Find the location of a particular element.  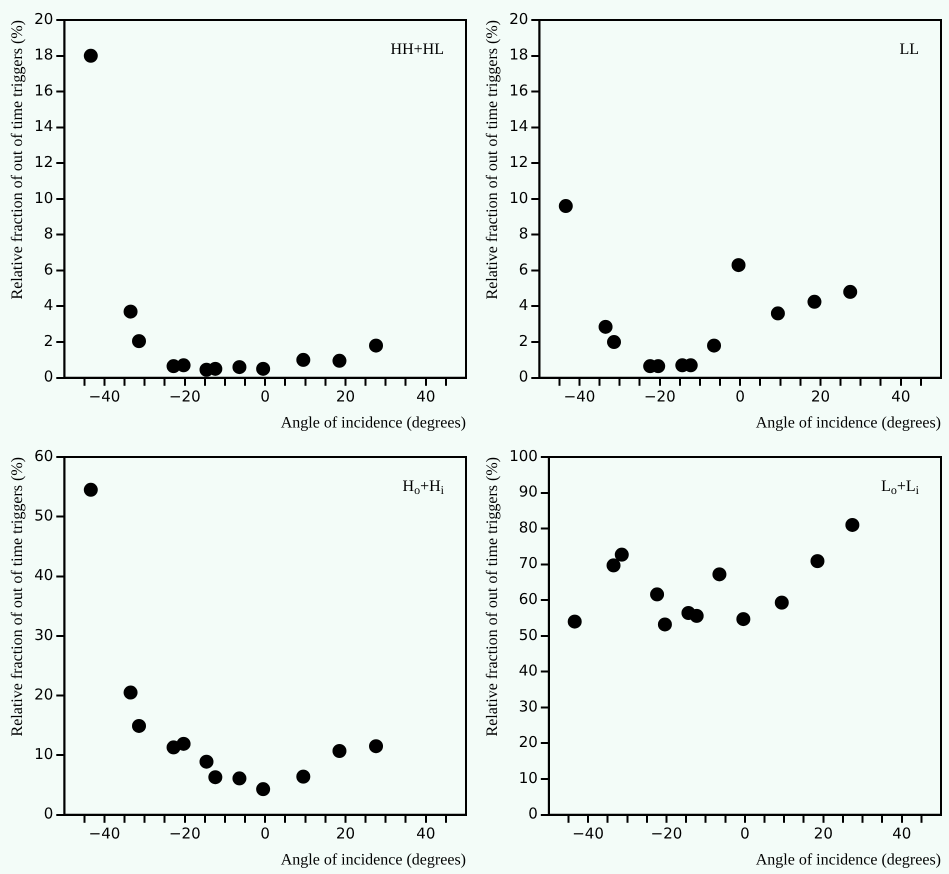

y-tick-label: 80 is located at coordinates (528, 527).